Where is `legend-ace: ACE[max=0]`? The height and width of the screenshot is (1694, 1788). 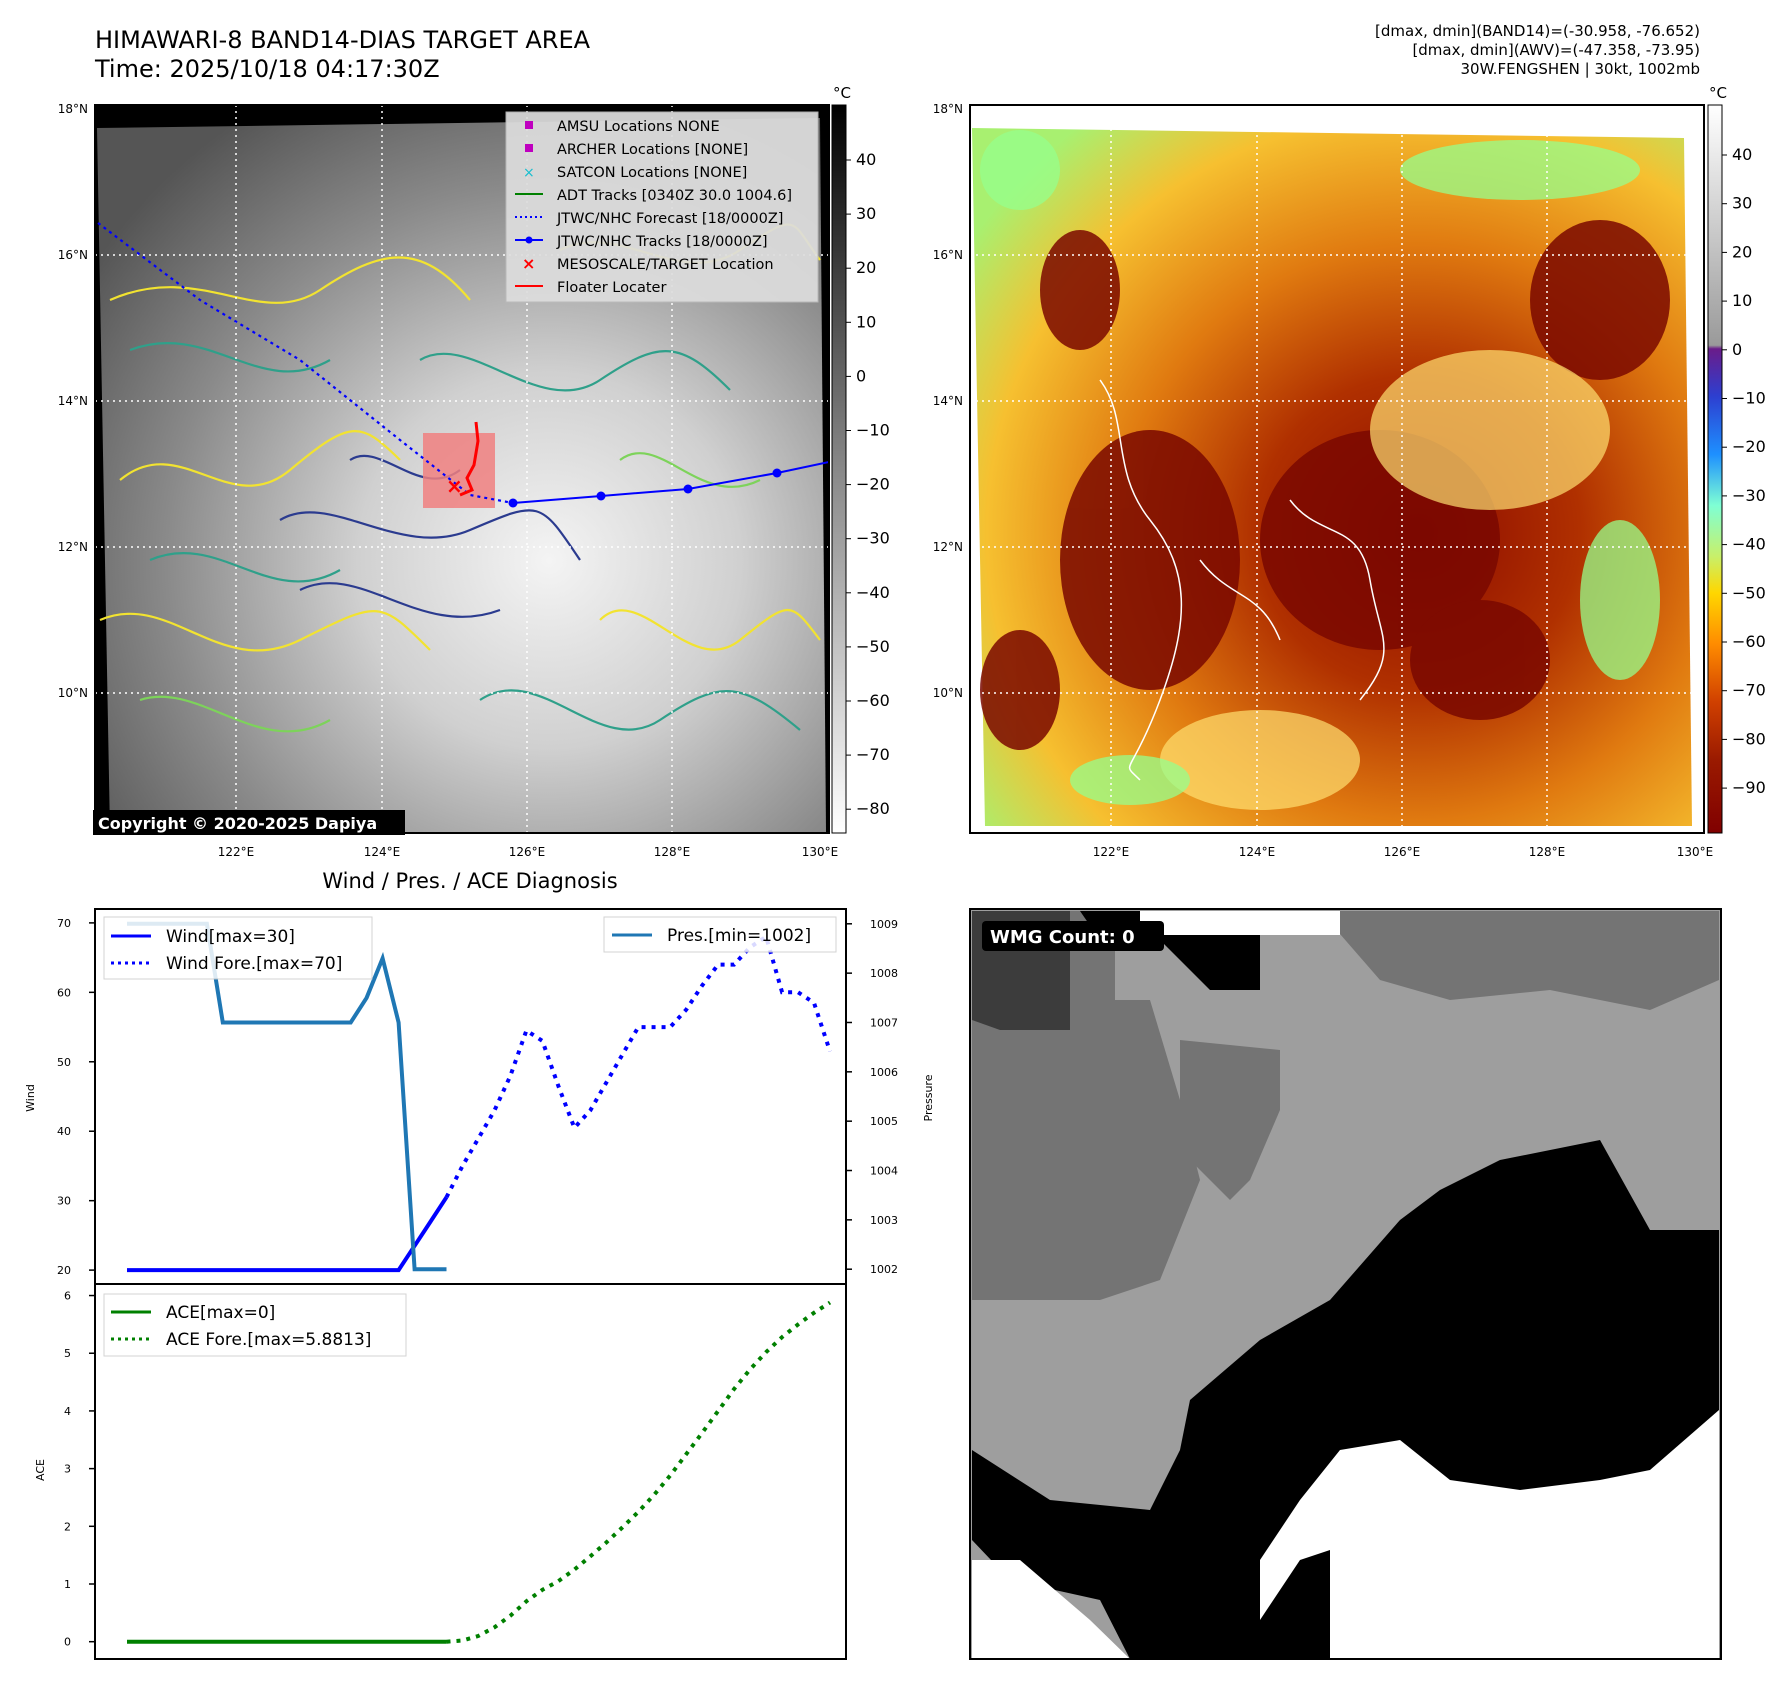 legend-ace: ACE[max=0] is located at coordinates (220, 1313).